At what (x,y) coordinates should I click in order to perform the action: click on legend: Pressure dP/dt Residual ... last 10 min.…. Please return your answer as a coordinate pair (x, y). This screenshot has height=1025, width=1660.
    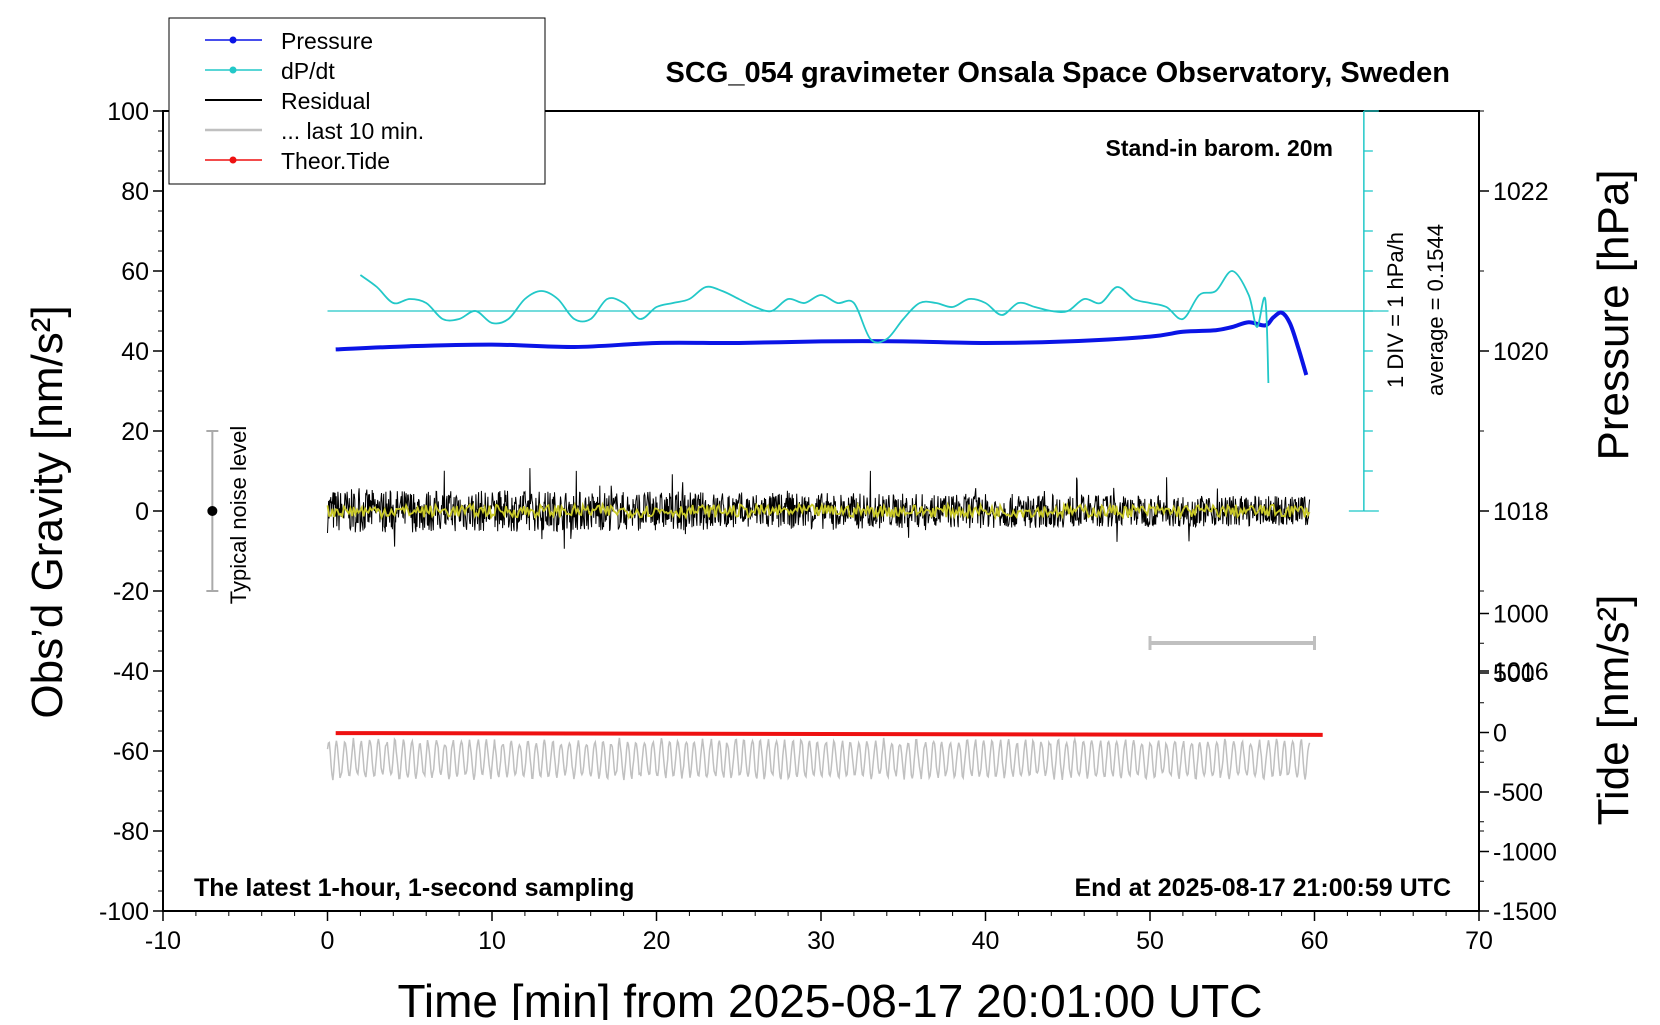
    Looking at the image, I should click on (357, 101).